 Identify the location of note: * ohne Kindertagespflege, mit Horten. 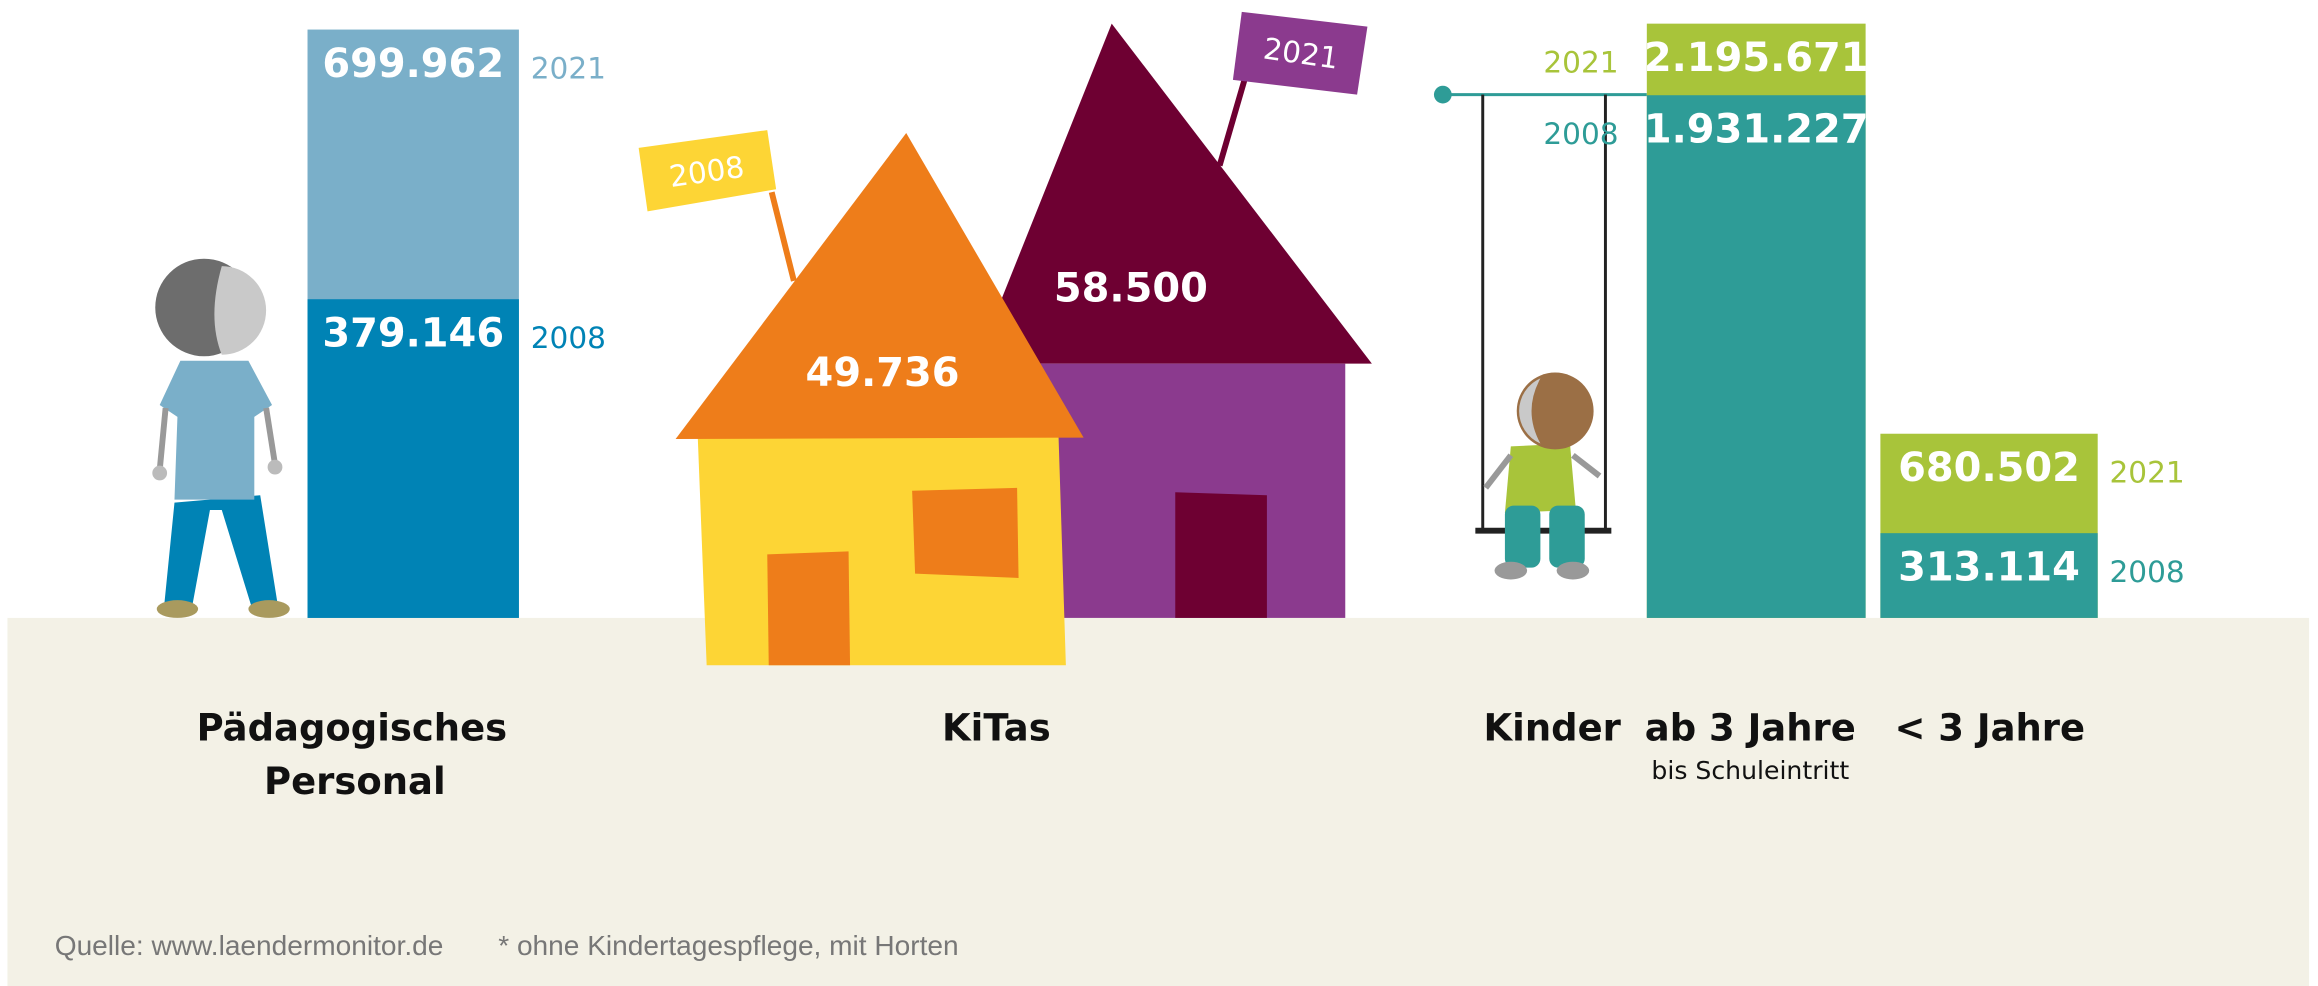
(728, 945).